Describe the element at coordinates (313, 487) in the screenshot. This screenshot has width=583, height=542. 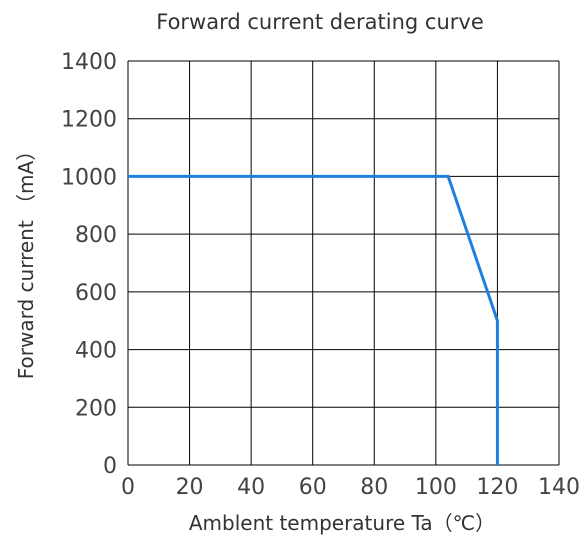
I see `x-tick-label: 60` at that location.